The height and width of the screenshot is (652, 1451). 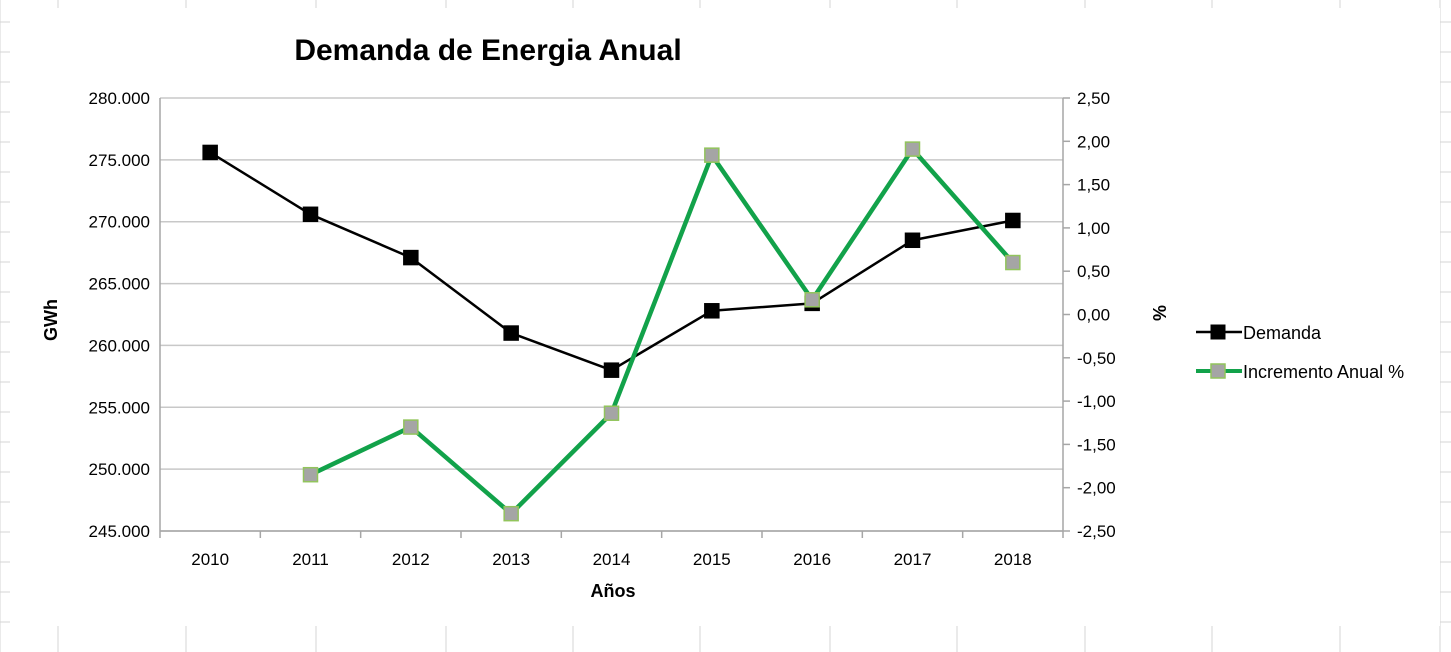 What do you see at coordinates (310, 559) in the screenshot?
I see `x-tick-label: 2011` at bounding box center [310, 559].